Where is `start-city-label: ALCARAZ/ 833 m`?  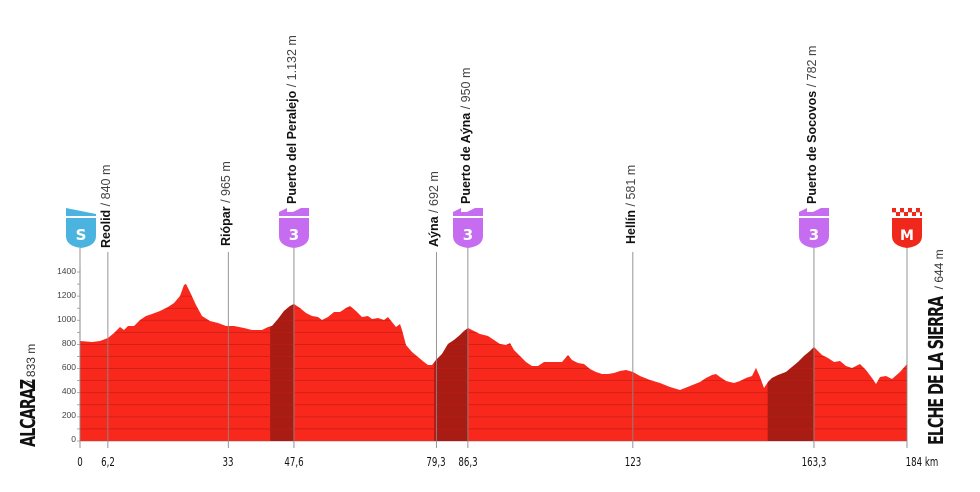
start-city-label: ALCARAZ/ 833 m is located at coordinates (28, 395).